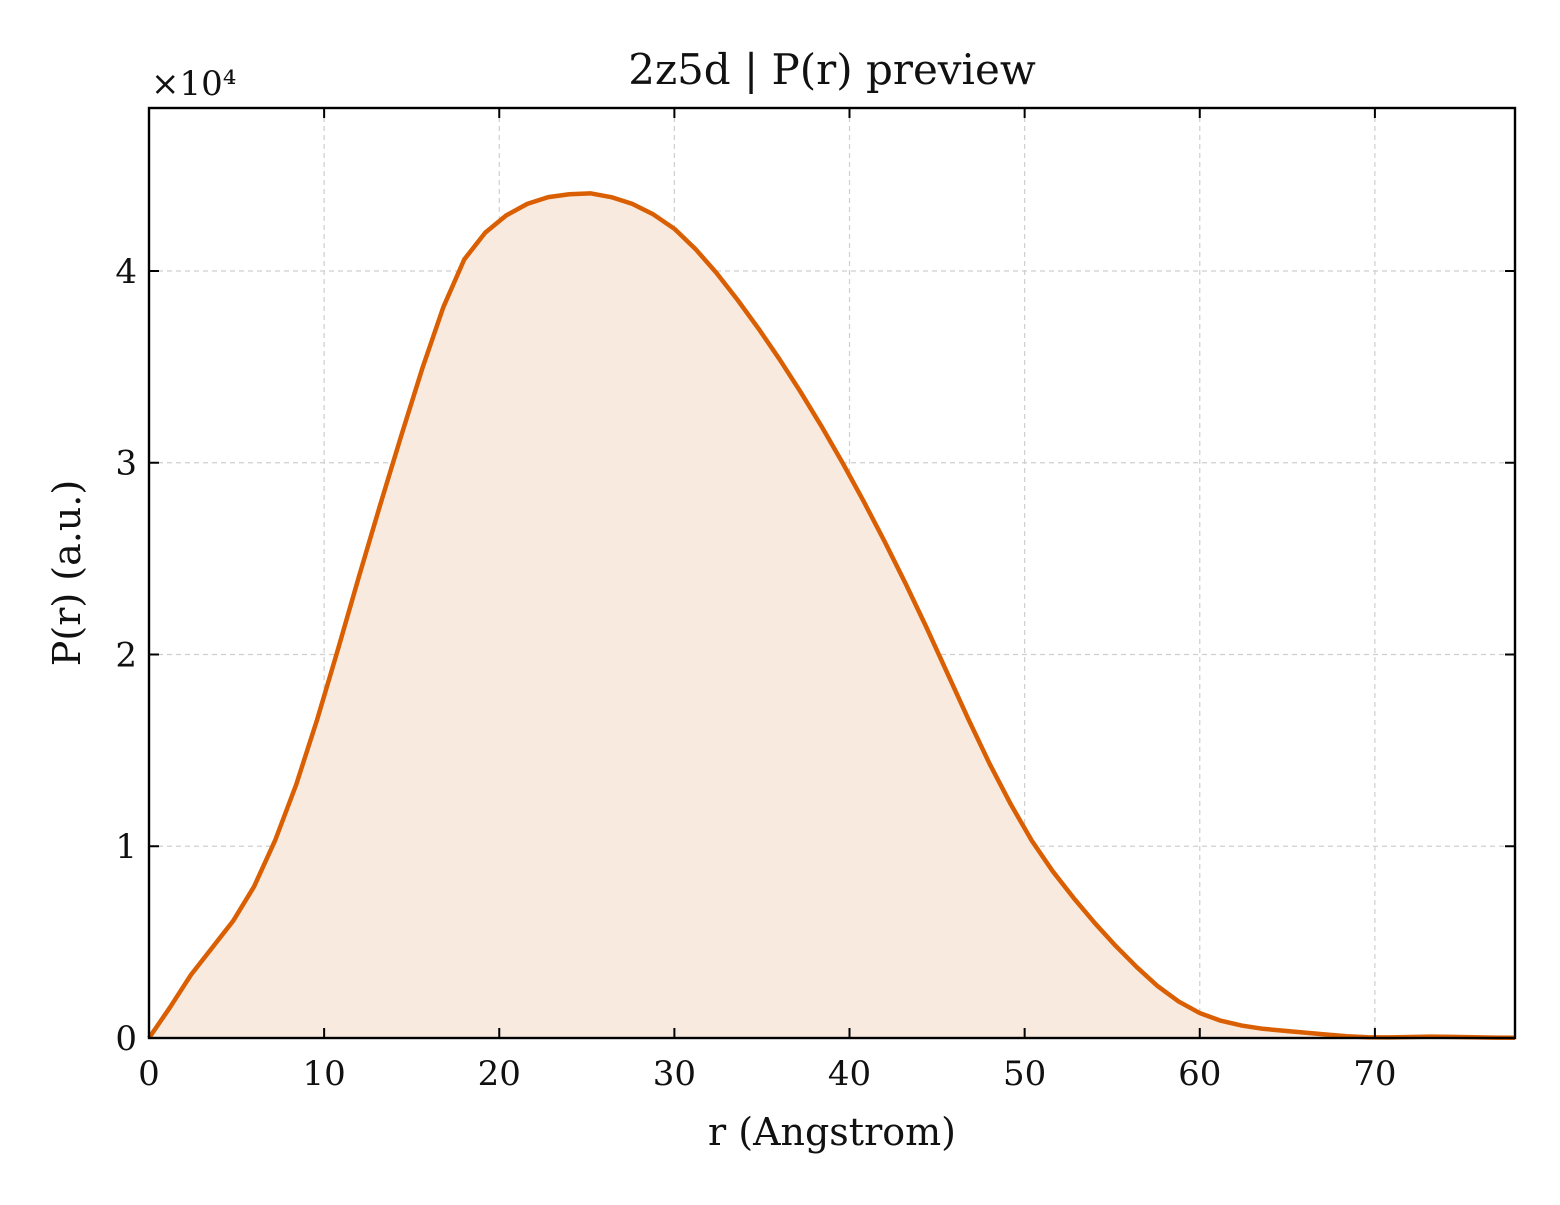 This screenshot has width=1560, height=1205. What do you see at coordinates (126, 1039) in the screenshot?
I see `y-tick-label: 0` at bounding box center [126, 1039].